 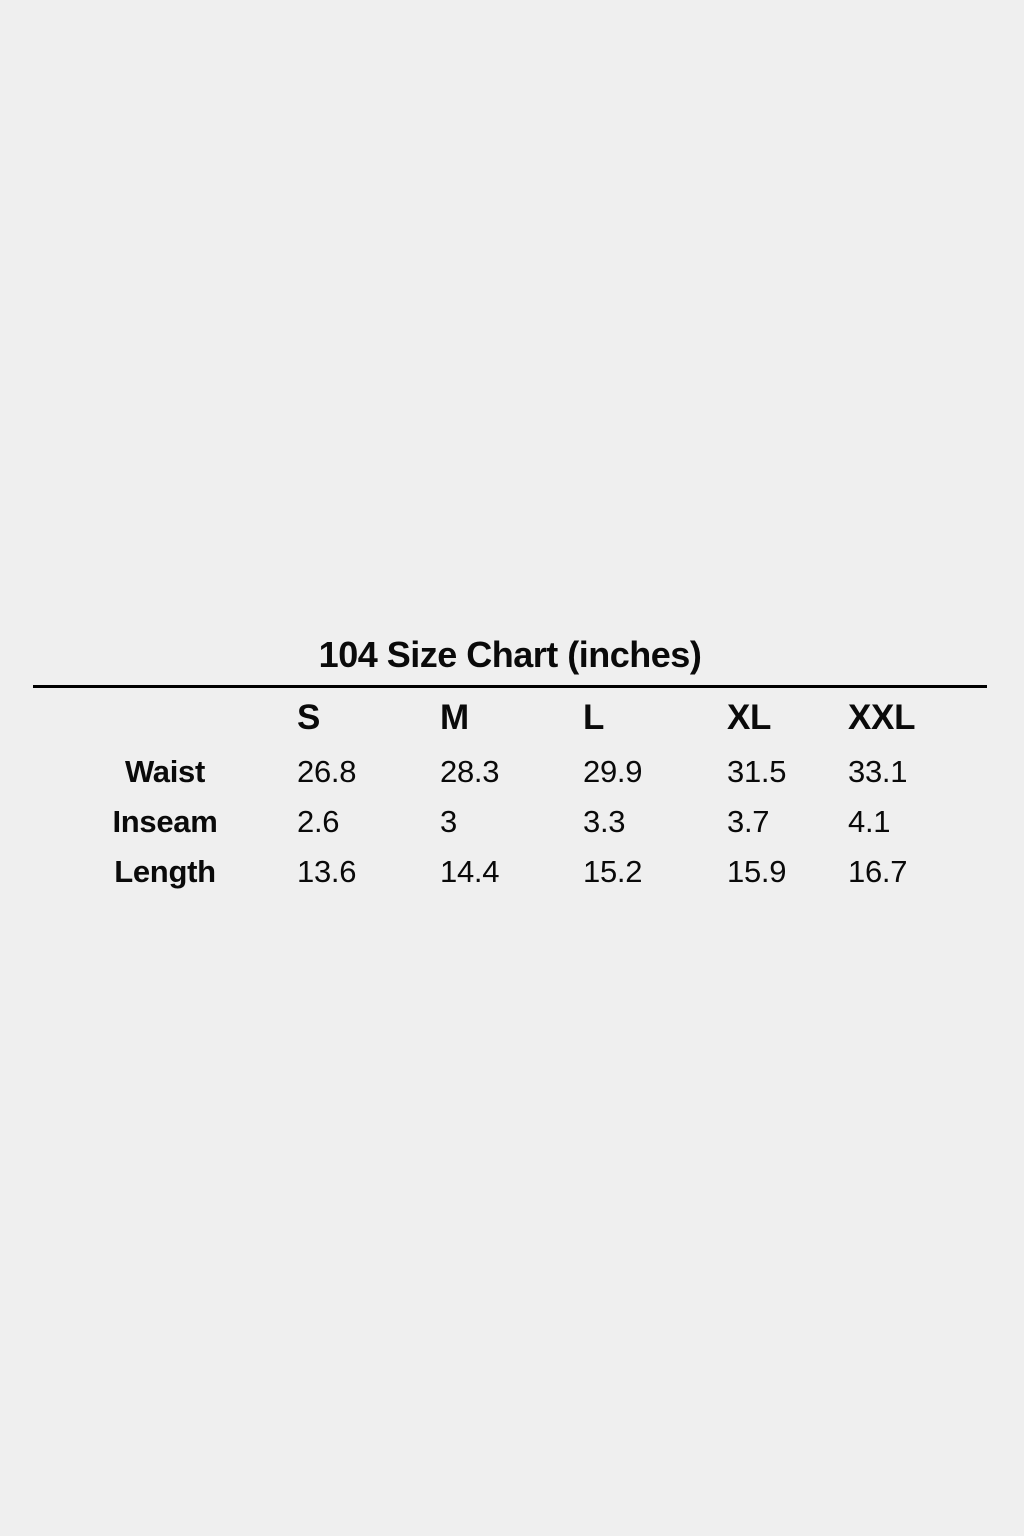 What do you see at coordinates (510, 717) in the screenshot?
I see `size-table-header-row: S M L XL XXL` at bounding box center [510, 717].